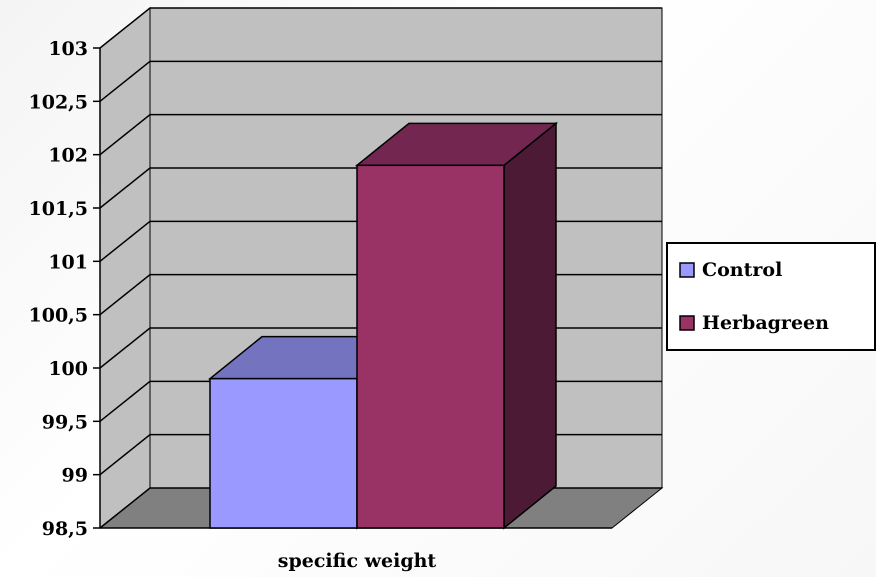  What do you see at coordinates (68, 156) in the screenshot?
I see `y-tick-label: 102` at bounding box center [68, 156].